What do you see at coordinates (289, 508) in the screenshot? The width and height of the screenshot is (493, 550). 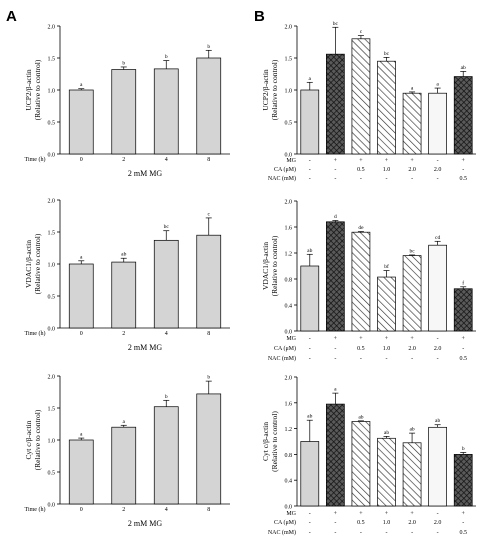 I see `y-tick-label-b3: 0.0` at bounding box center [289, 508].